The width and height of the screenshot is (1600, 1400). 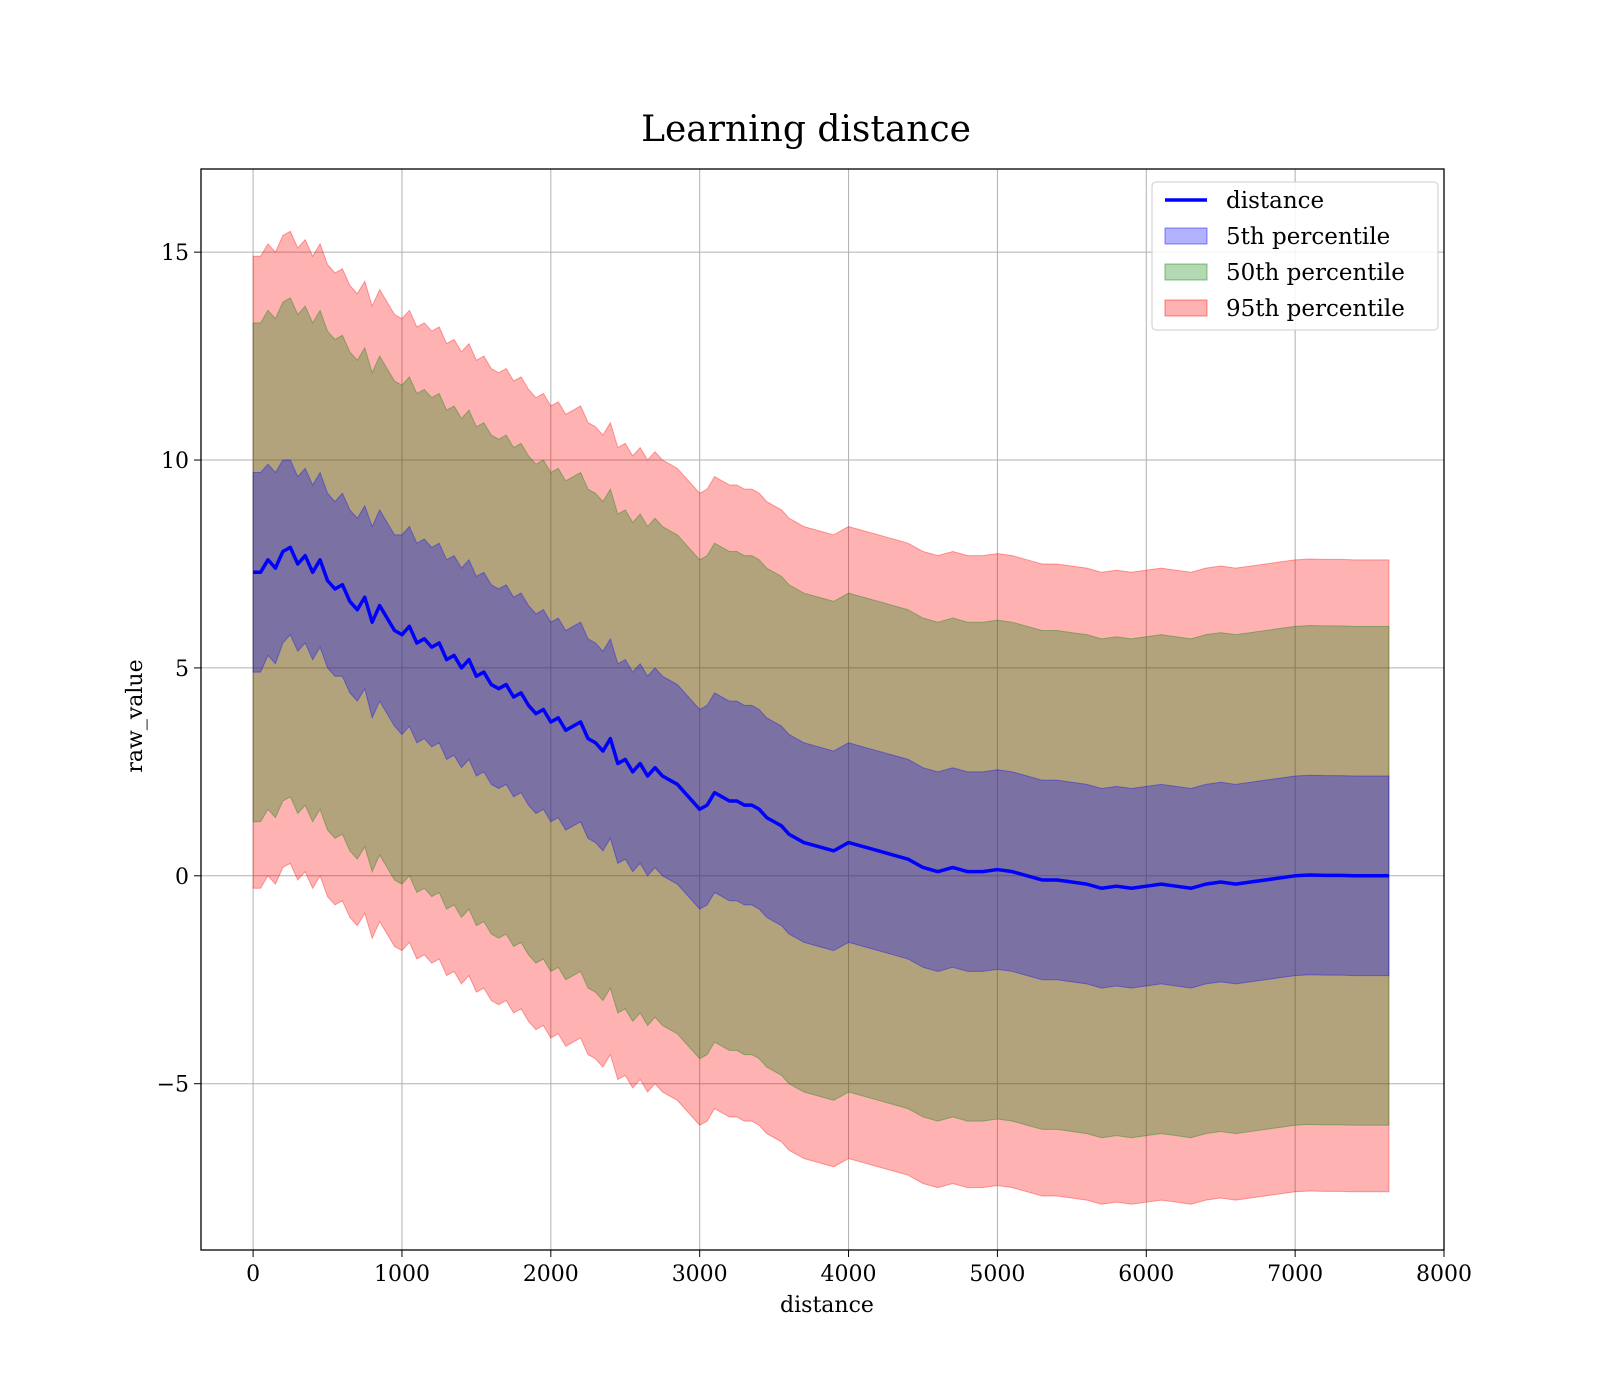 What do you see at coordinates (1295, 1274) in the screenshot?
I see `x-tick-label-7: 7000` at bounding box center [1295, 1274].